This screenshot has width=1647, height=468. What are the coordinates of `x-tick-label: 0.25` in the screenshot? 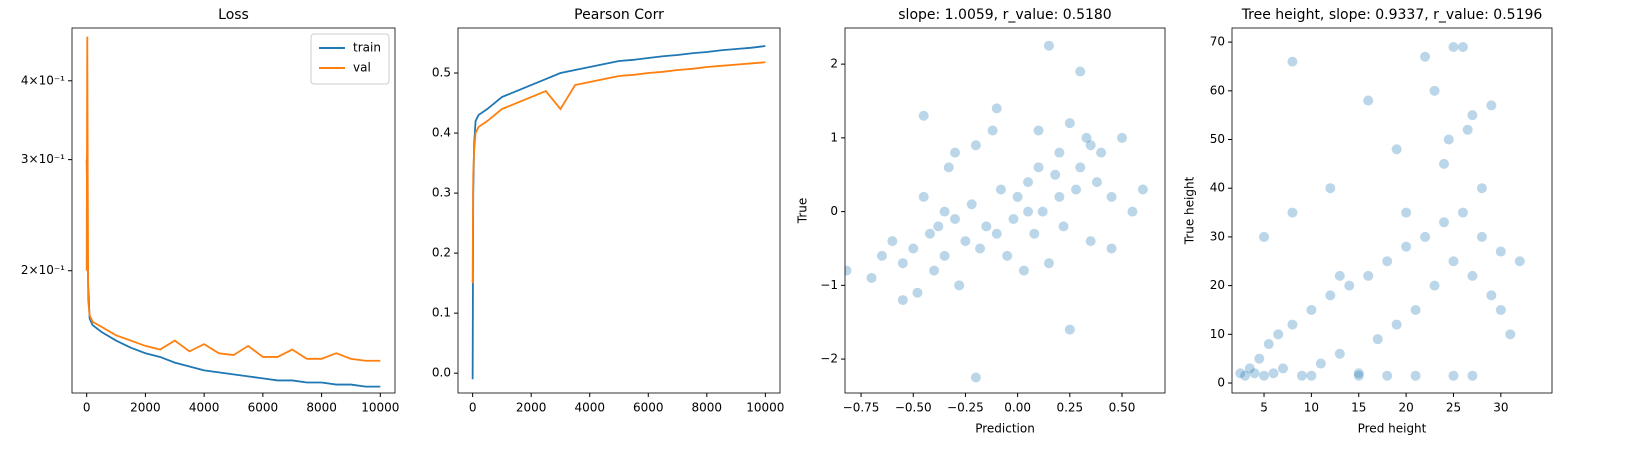 It's located at (1069, 408).